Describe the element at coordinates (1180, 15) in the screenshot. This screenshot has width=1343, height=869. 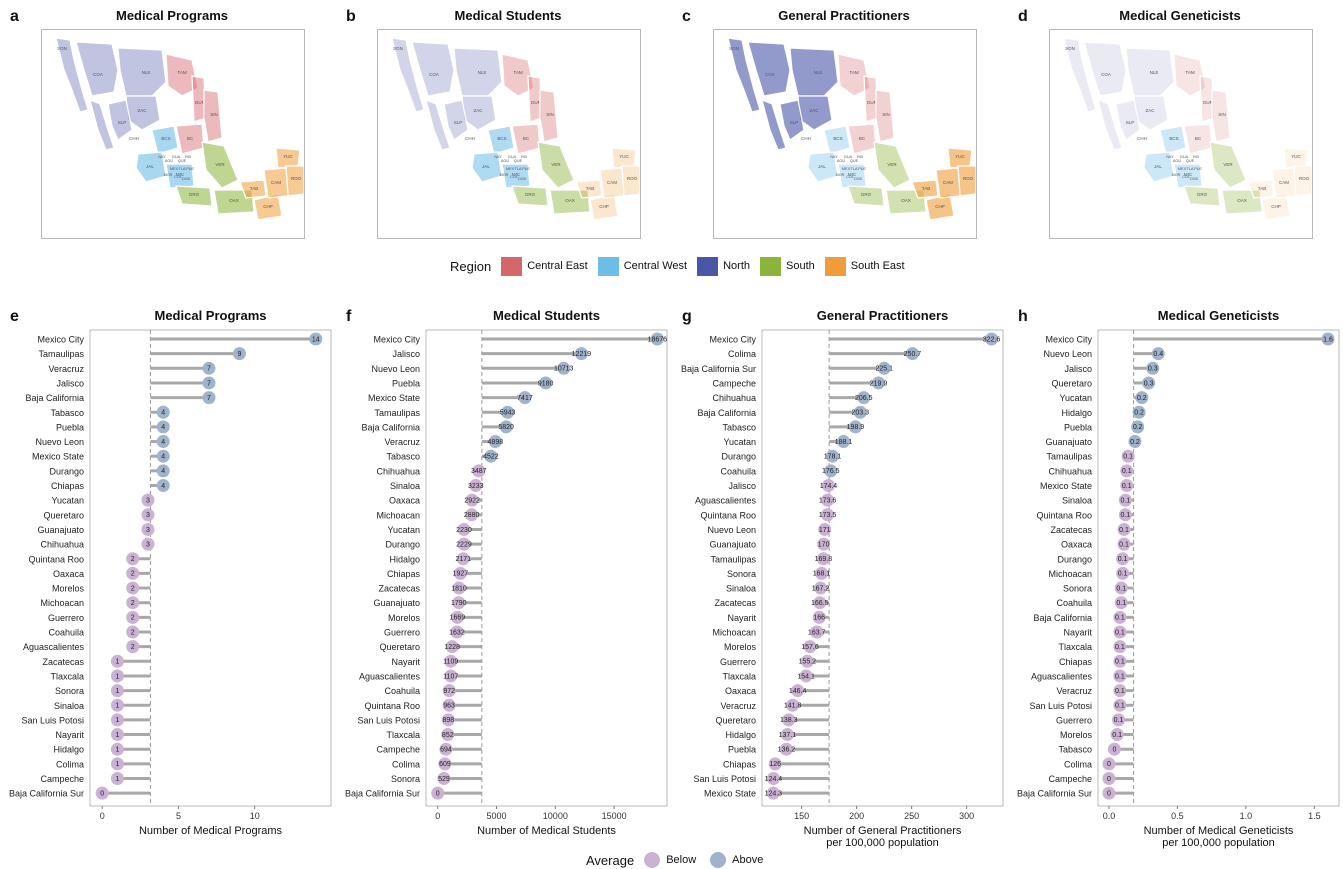
I see `map-title: Medical Geneticists` at that location.